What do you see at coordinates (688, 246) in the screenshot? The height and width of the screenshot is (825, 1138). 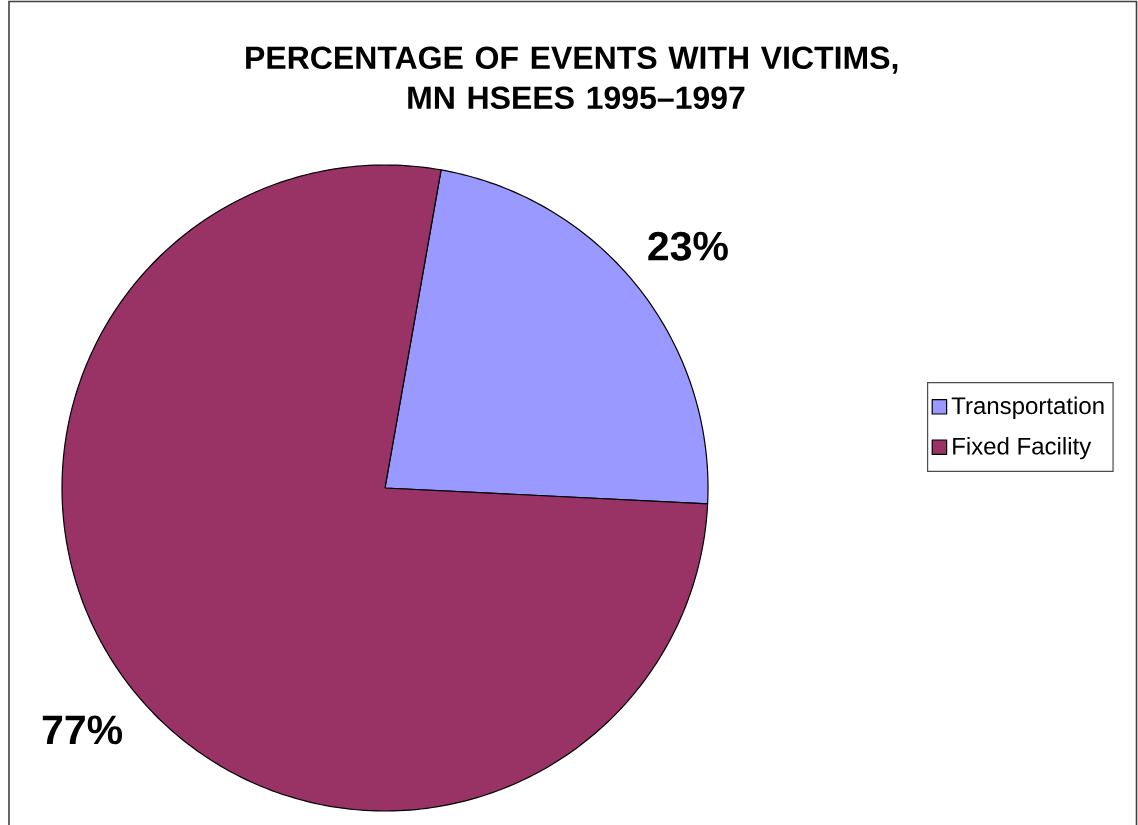 I see `data-label: 23%` at bounding box center [688, 246].